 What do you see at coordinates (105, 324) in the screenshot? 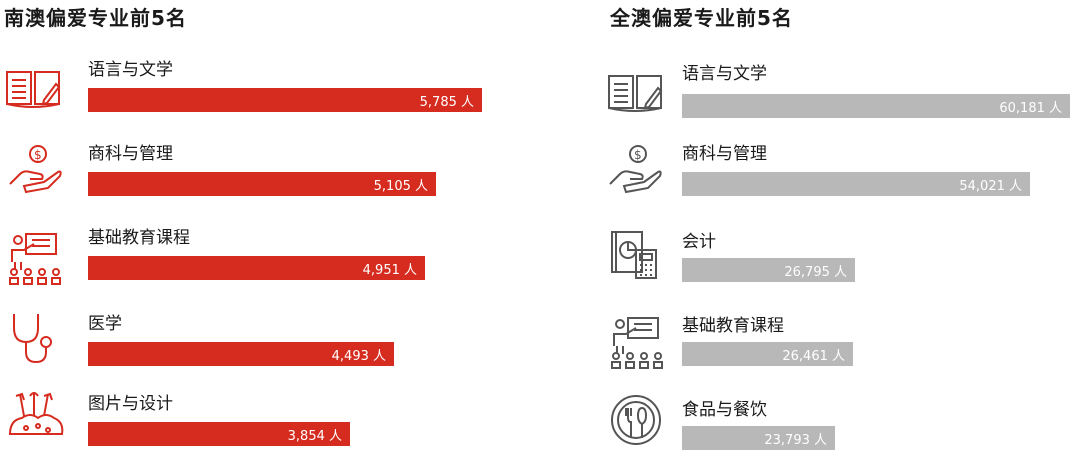
I see `sa-label: 医学` at bounding box center [105, 324].